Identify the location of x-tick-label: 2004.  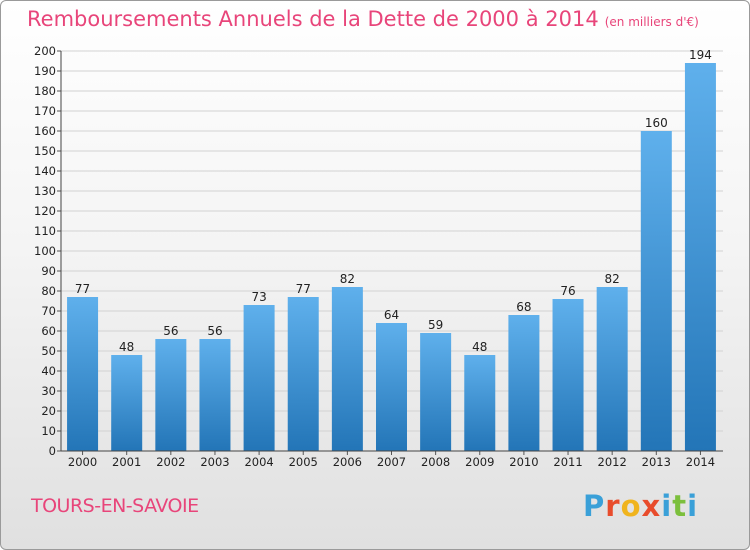
(258, 462).